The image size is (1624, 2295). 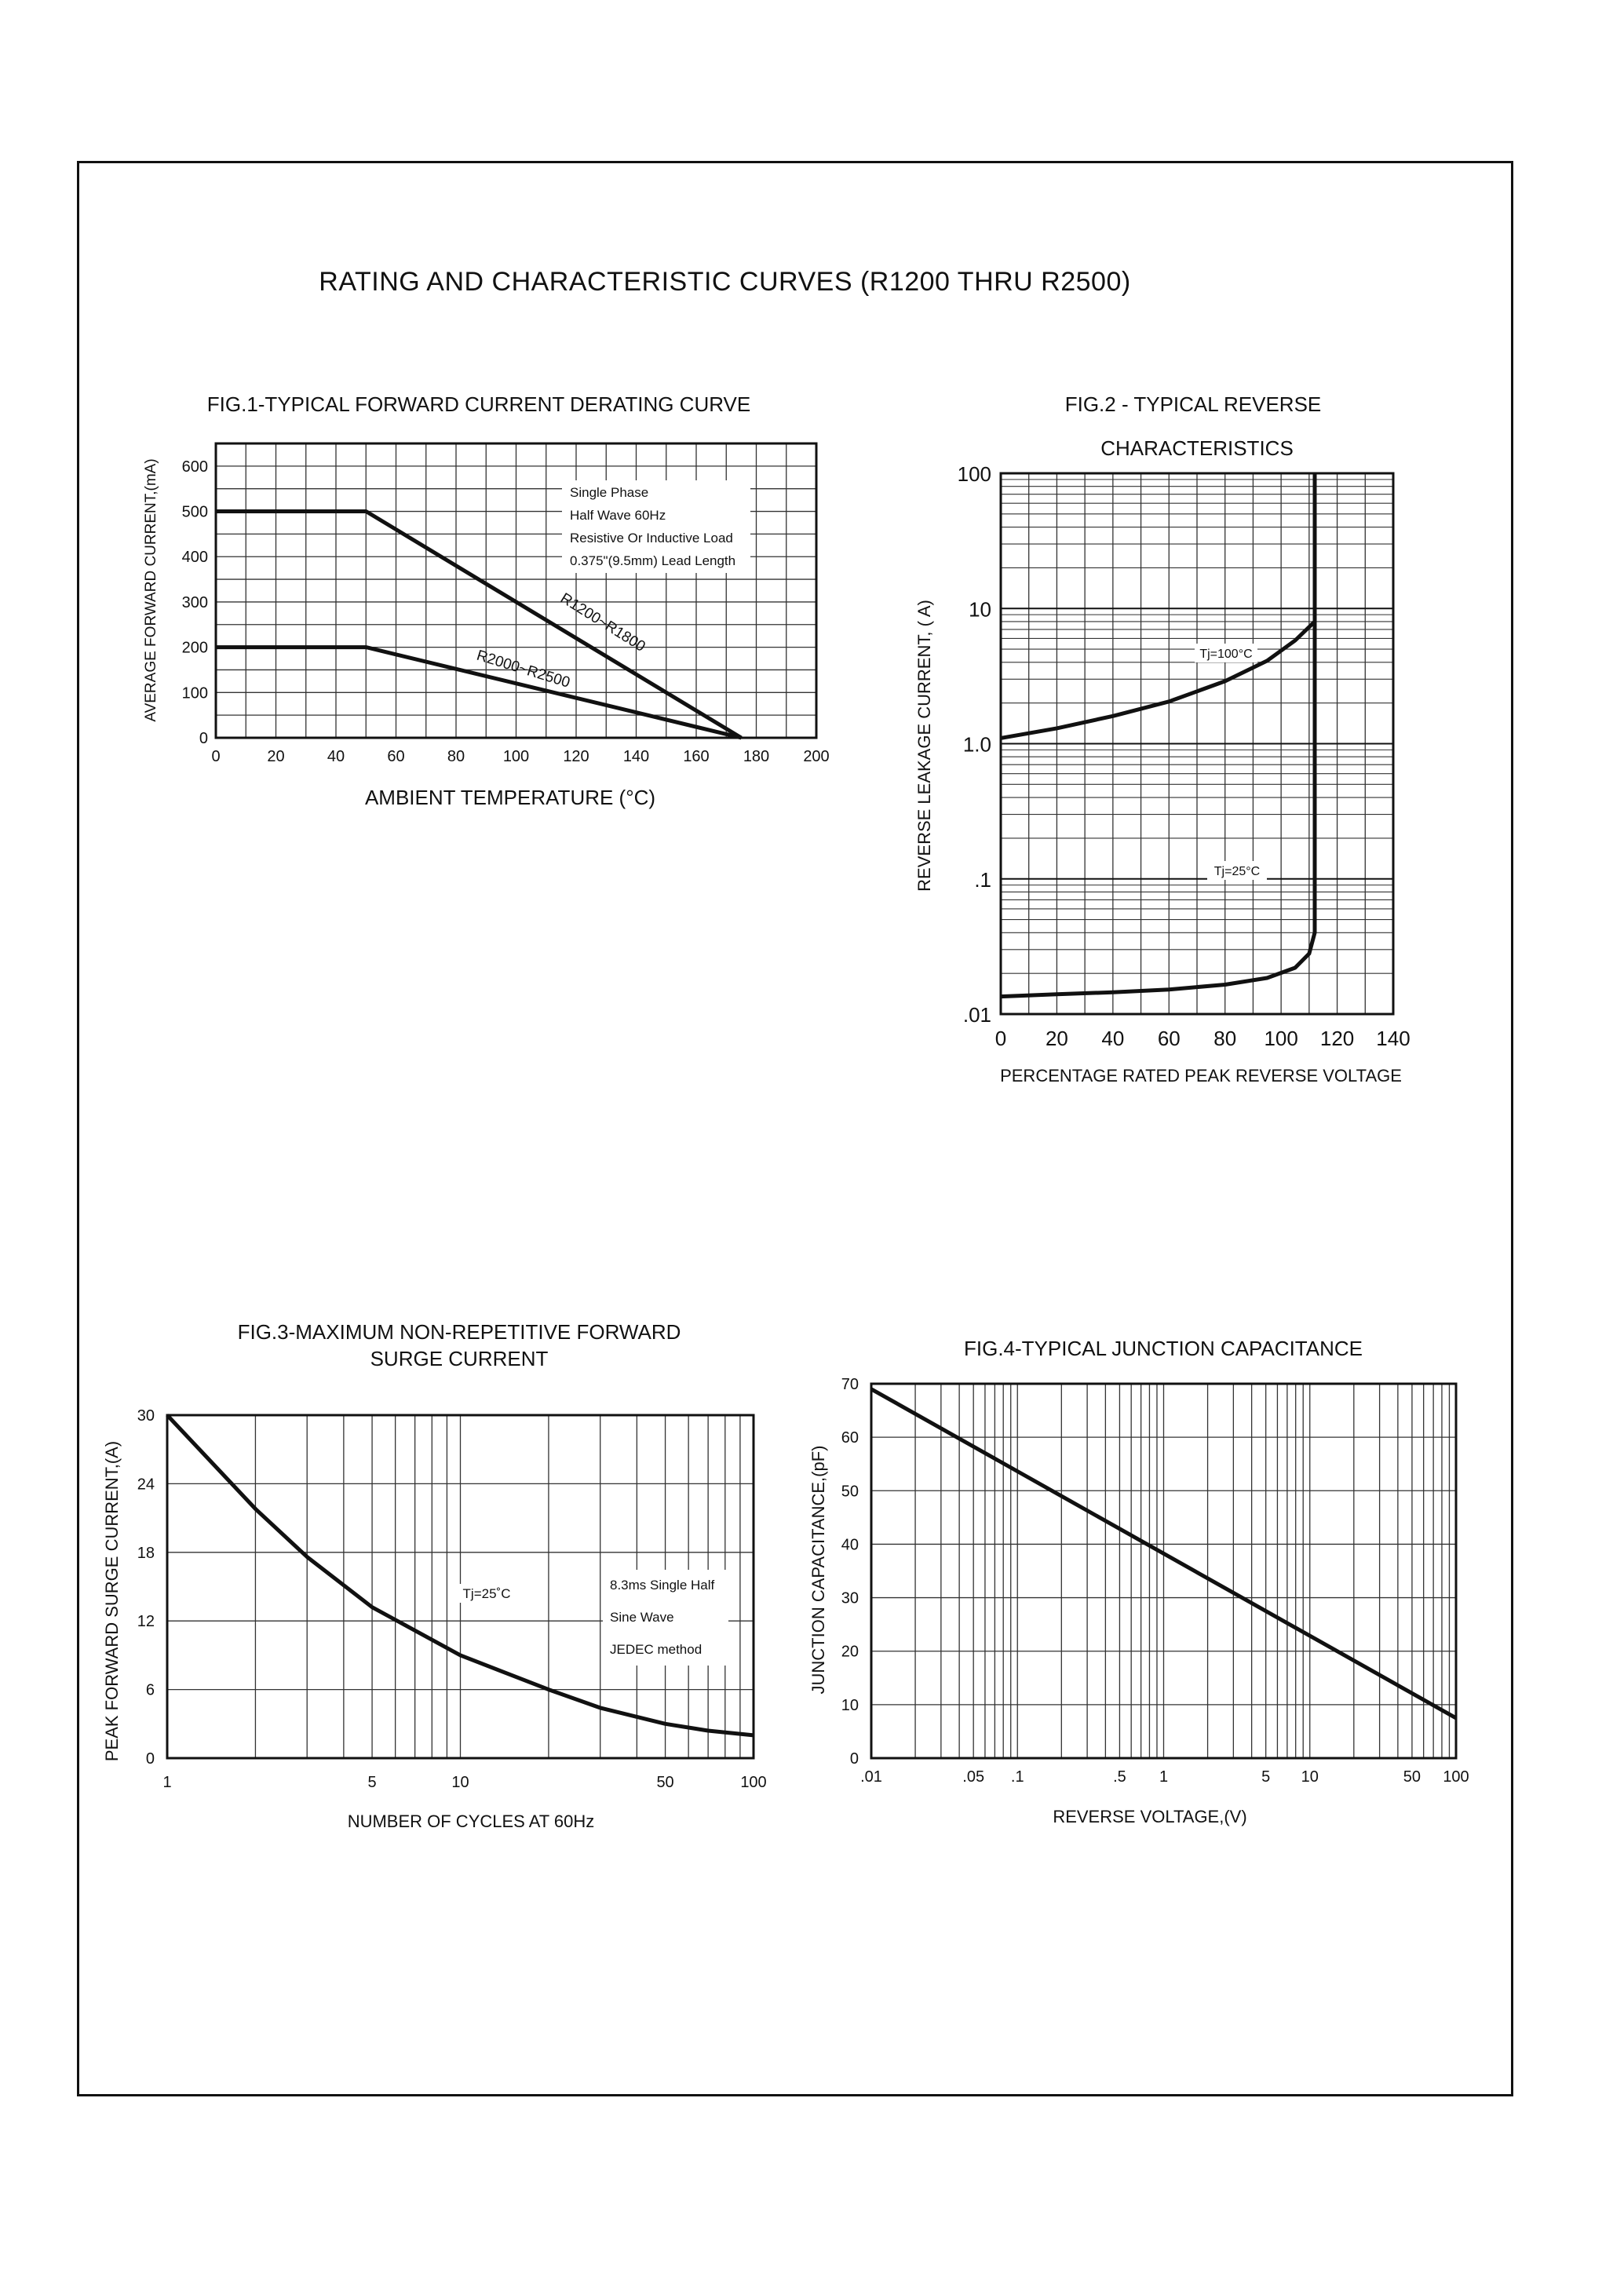 I want to click on fig2-title: FIG.2 - TYPICAL REVERSE, so click(x=1194, y=404).